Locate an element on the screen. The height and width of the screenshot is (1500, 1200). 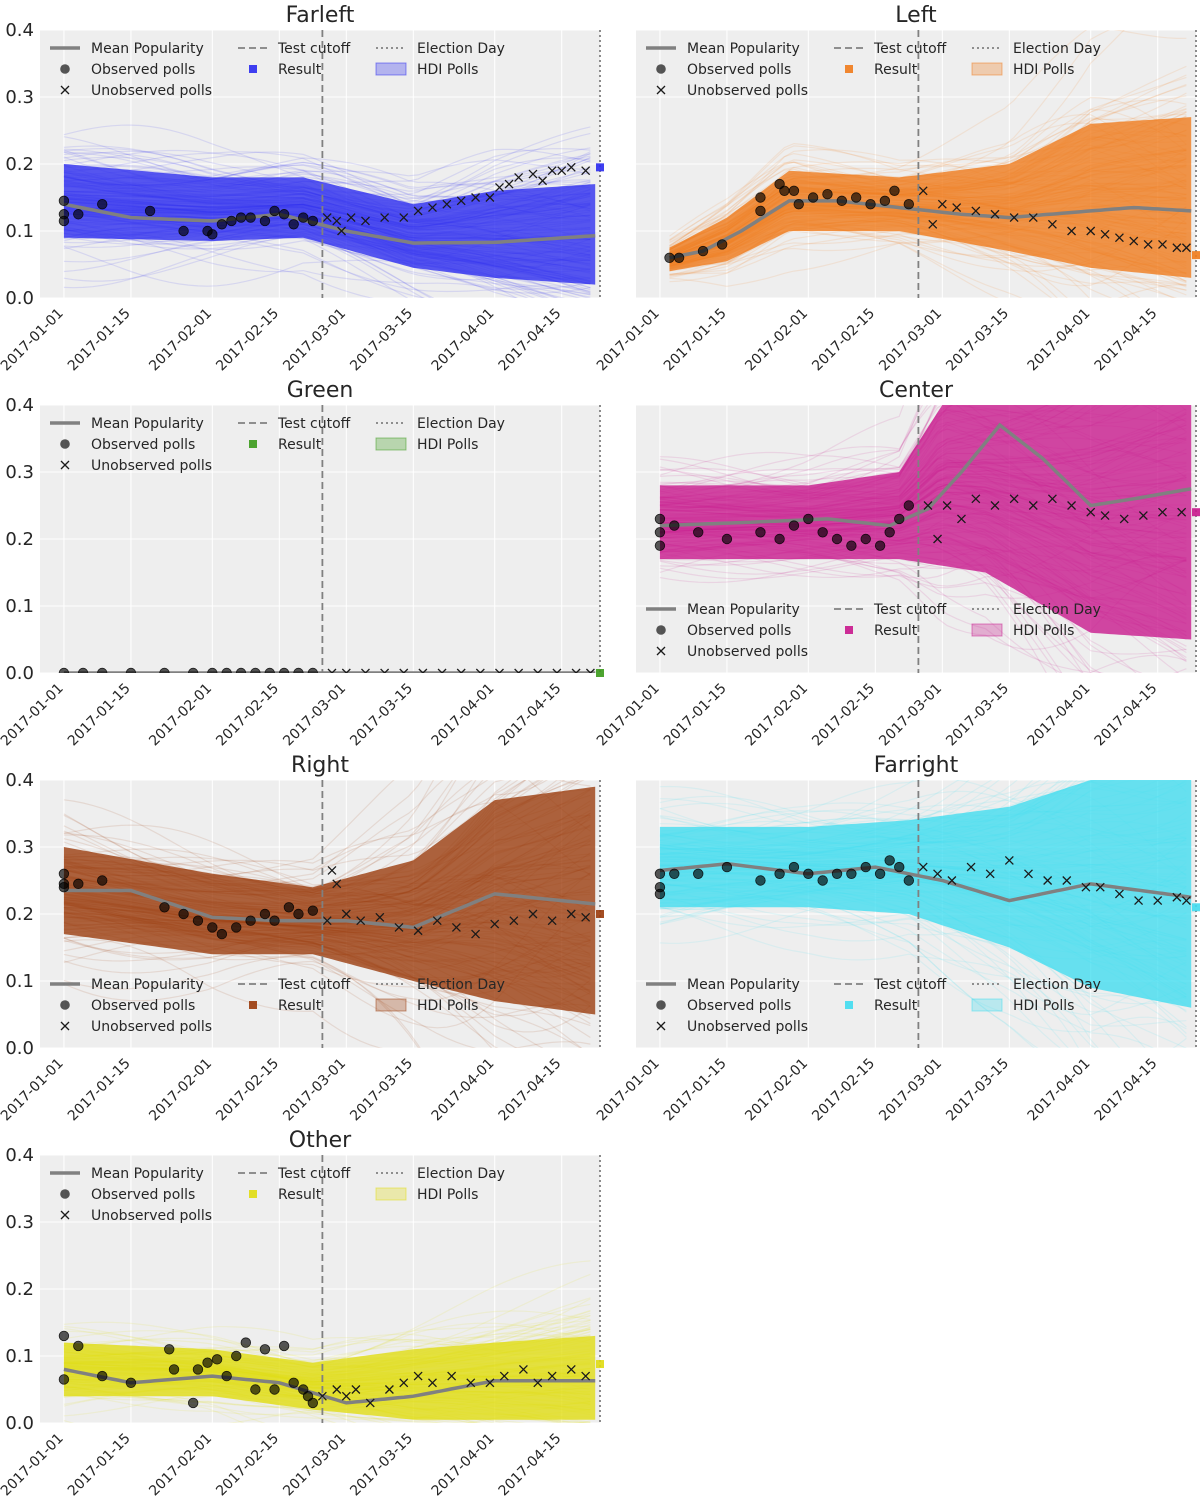
legend-hdi-swatch is located at coordinates (391, 444).